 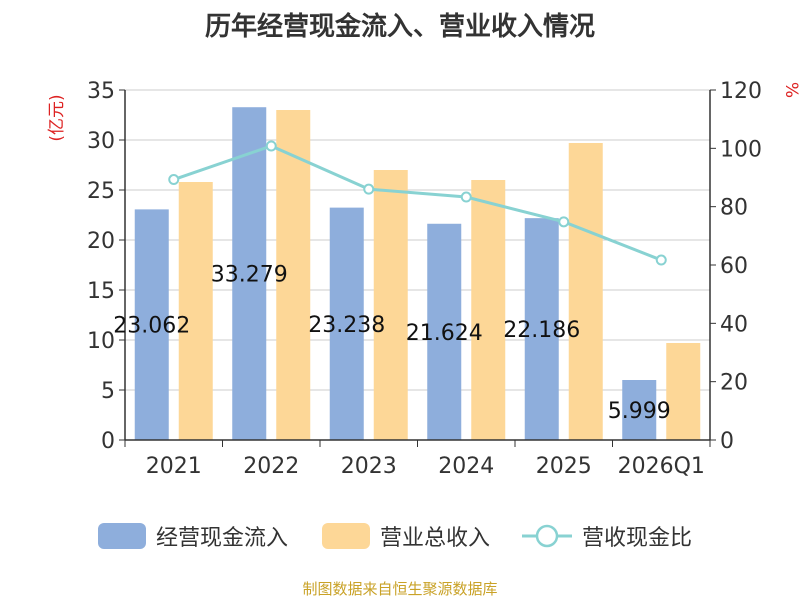 I want to click on y-right-tick-label: 20, so click(x=734, y=383).